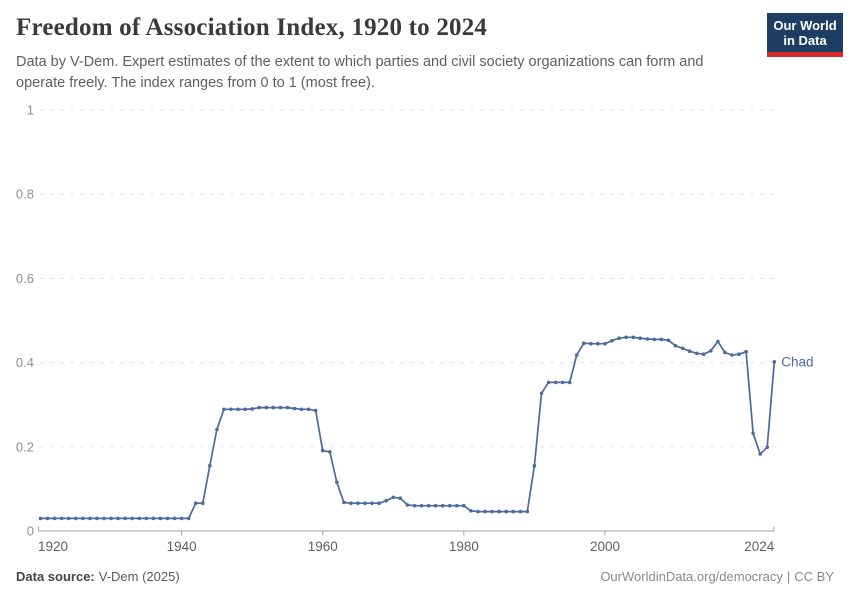 Image resolution: width=850 pixels, height=600 pixels. Describe the element at coordinates (805, 35) in the screenshot. I see `owid-logo: Our World in Data` at that location.